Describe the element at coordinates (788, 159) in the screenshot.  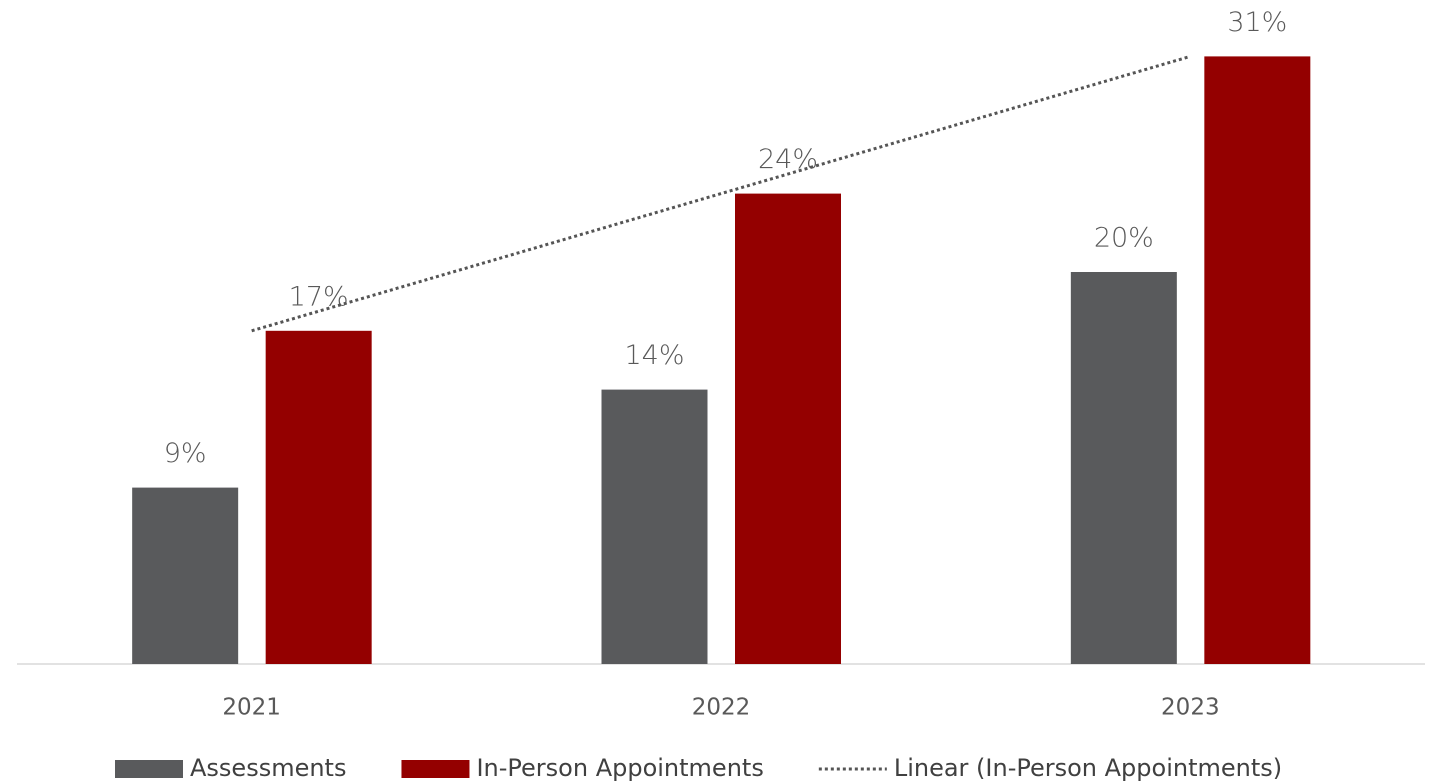
I see `data-label: 24%` at that location.